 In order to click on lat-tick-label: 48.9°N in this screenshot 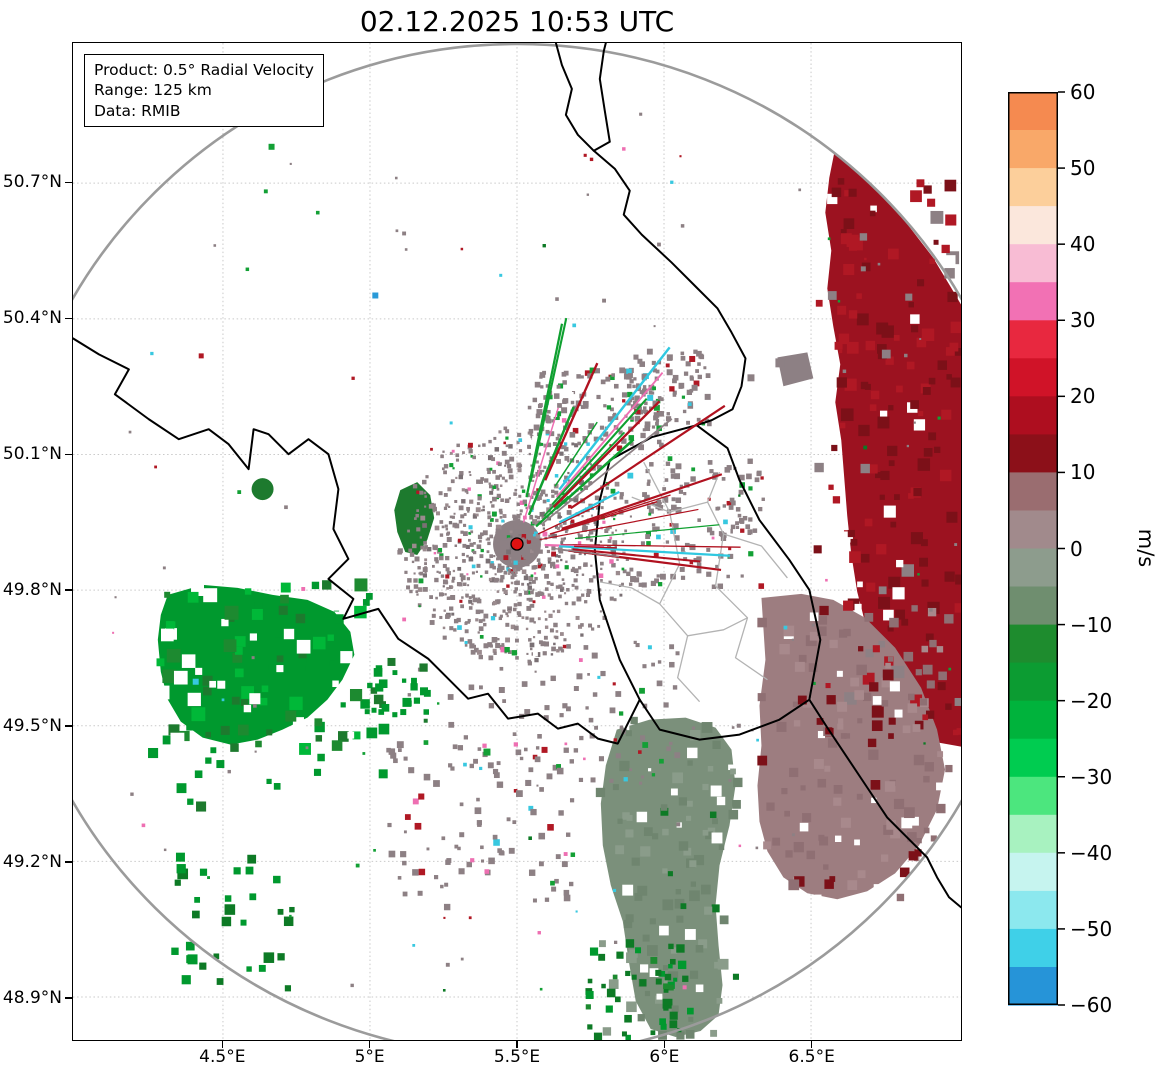, I will do `click(32, 997)`.